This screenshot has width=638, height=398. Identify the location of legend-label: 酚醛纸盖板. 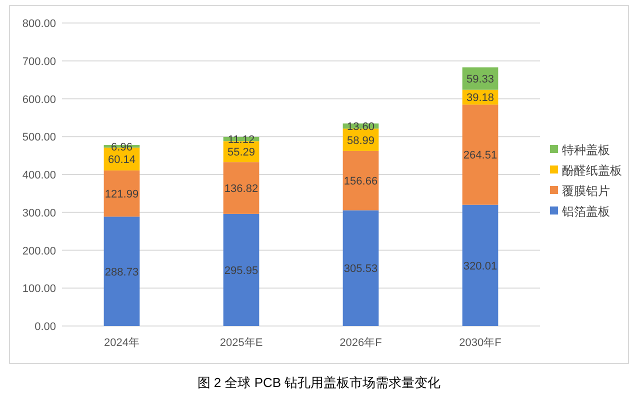
(592, 171).